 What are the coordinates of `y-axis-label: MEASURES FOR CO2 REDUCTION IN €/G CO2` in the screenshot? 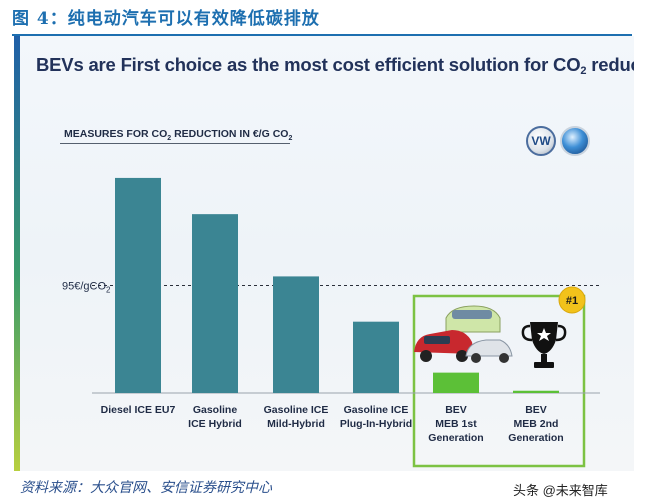 It's located at (178, 135).